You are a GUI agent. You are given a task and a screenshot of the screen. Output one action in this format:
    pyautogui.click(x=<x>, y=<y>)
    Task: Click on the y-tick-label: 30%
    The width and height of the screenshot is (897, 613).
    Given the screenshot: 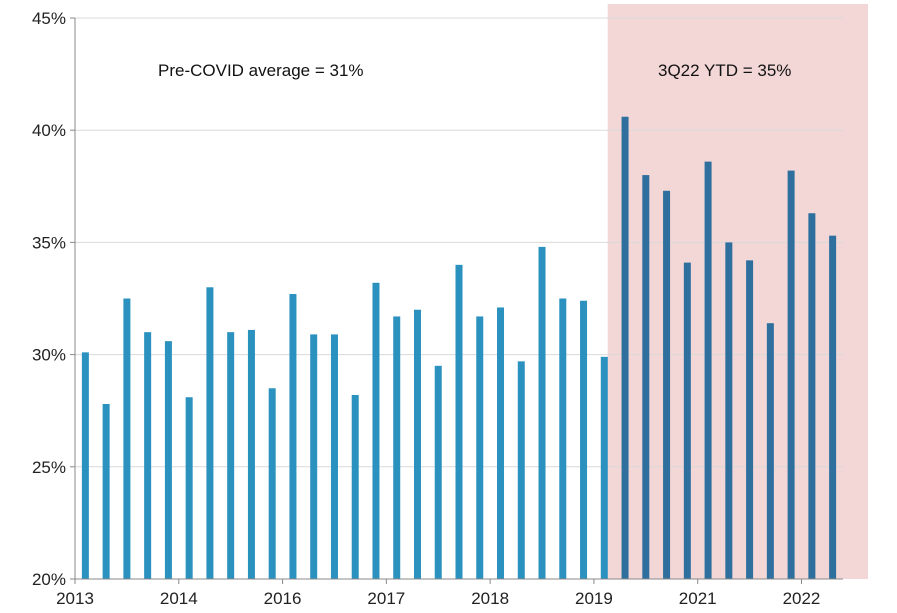 What is the action you would take?
    pyautogui.click(x=49, y=355)
    